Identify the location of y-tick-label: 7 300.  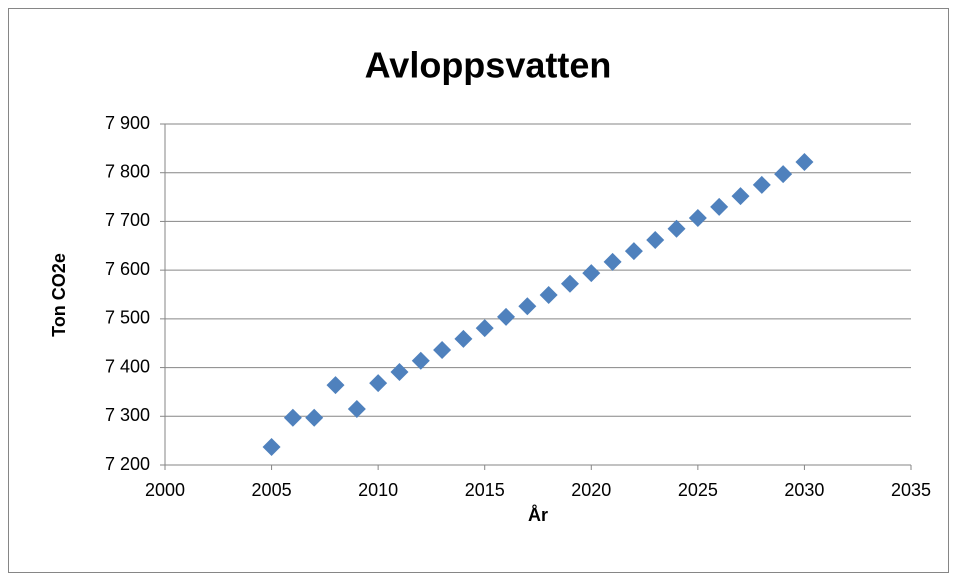
(127, 415).